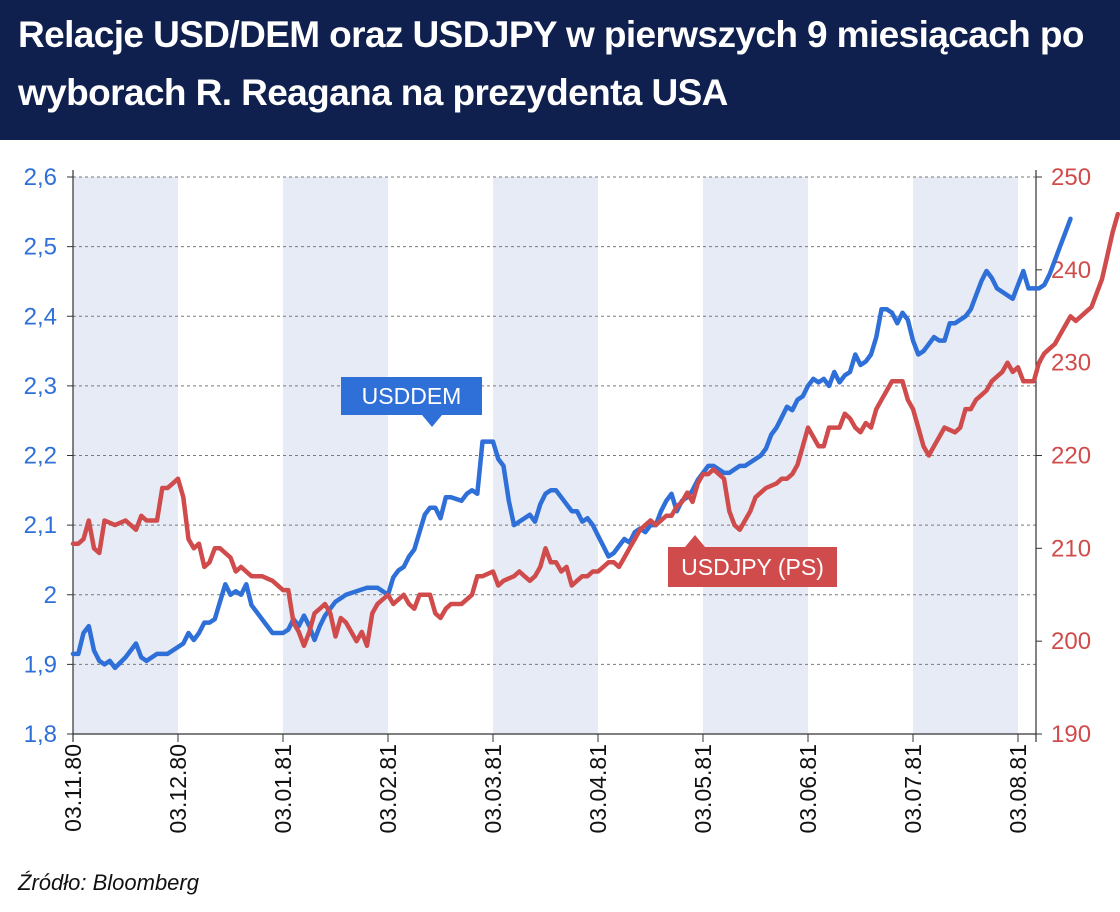 This screenshot has width=1120, height=912. Describe the element at coordinates (598, 789) in the screenshot. I see `x-tick-label: 03.04.81` at that location.